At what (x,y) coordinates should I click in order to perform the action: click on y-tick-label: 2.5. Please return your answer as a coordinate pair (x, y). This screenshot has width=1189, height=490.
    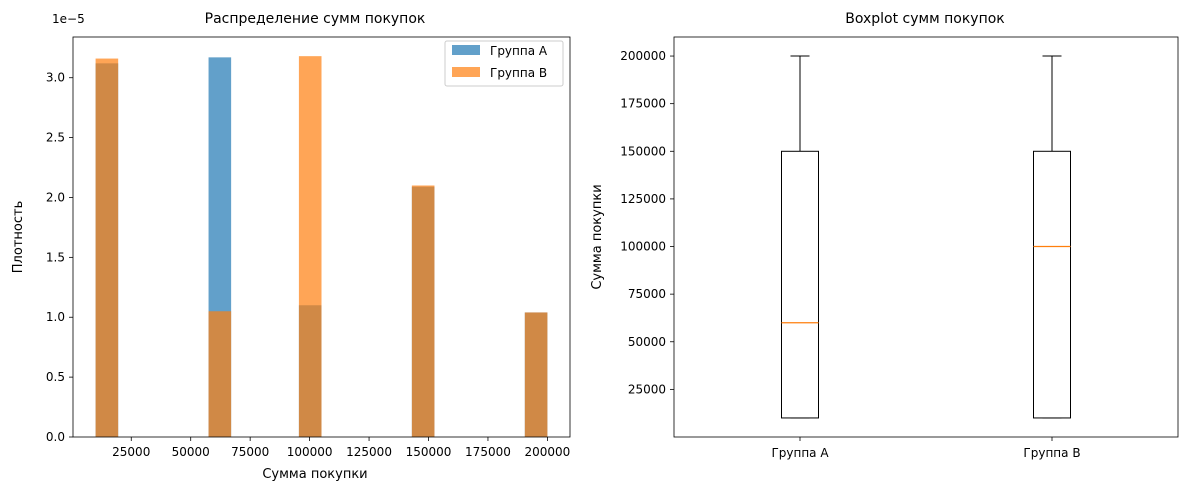
    Looking at the image, I should click on (55, 138).